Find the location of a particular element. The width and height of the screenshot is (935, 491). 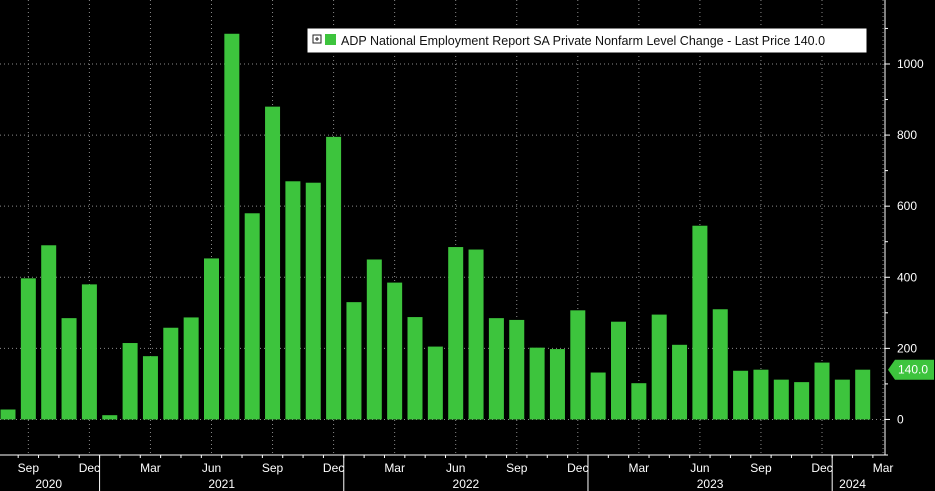

y-tick-label: 600 is located at coordinates (907, 206).